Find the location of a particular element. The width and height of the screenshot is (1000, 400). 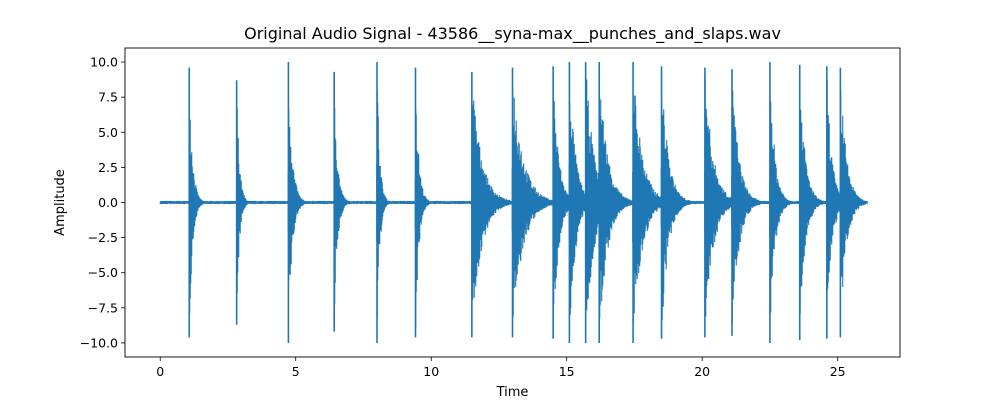

y-axis-label: Amplitude is located at coordinates (60, 202).